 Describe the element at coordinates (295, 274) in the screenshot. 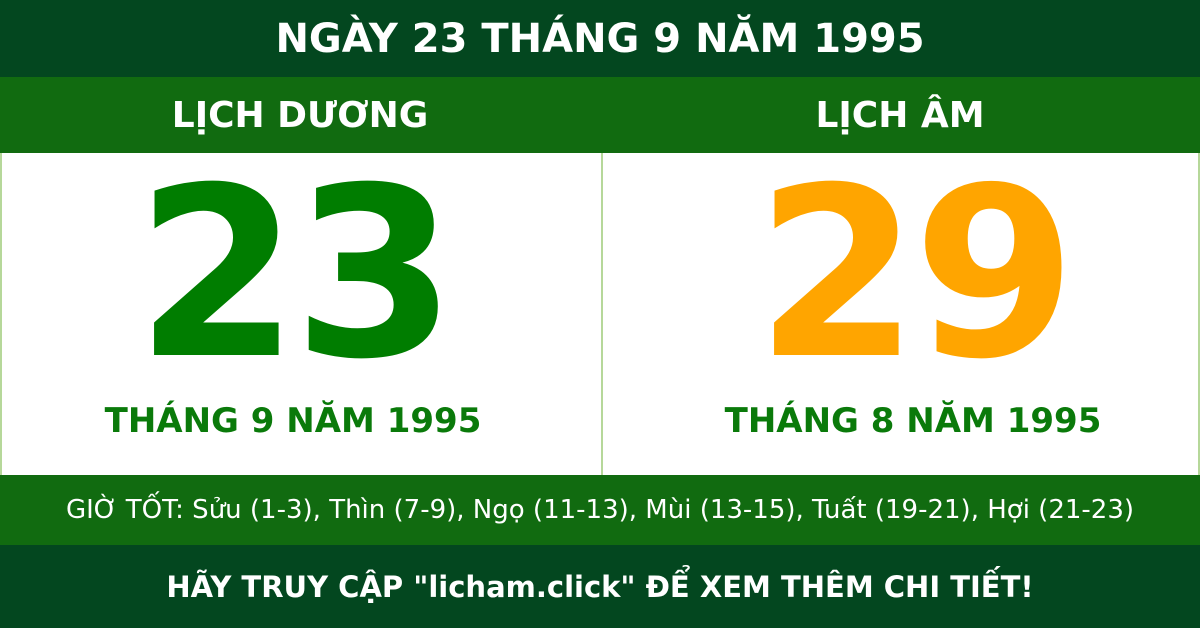

I see `solar-day: 23` at that location.